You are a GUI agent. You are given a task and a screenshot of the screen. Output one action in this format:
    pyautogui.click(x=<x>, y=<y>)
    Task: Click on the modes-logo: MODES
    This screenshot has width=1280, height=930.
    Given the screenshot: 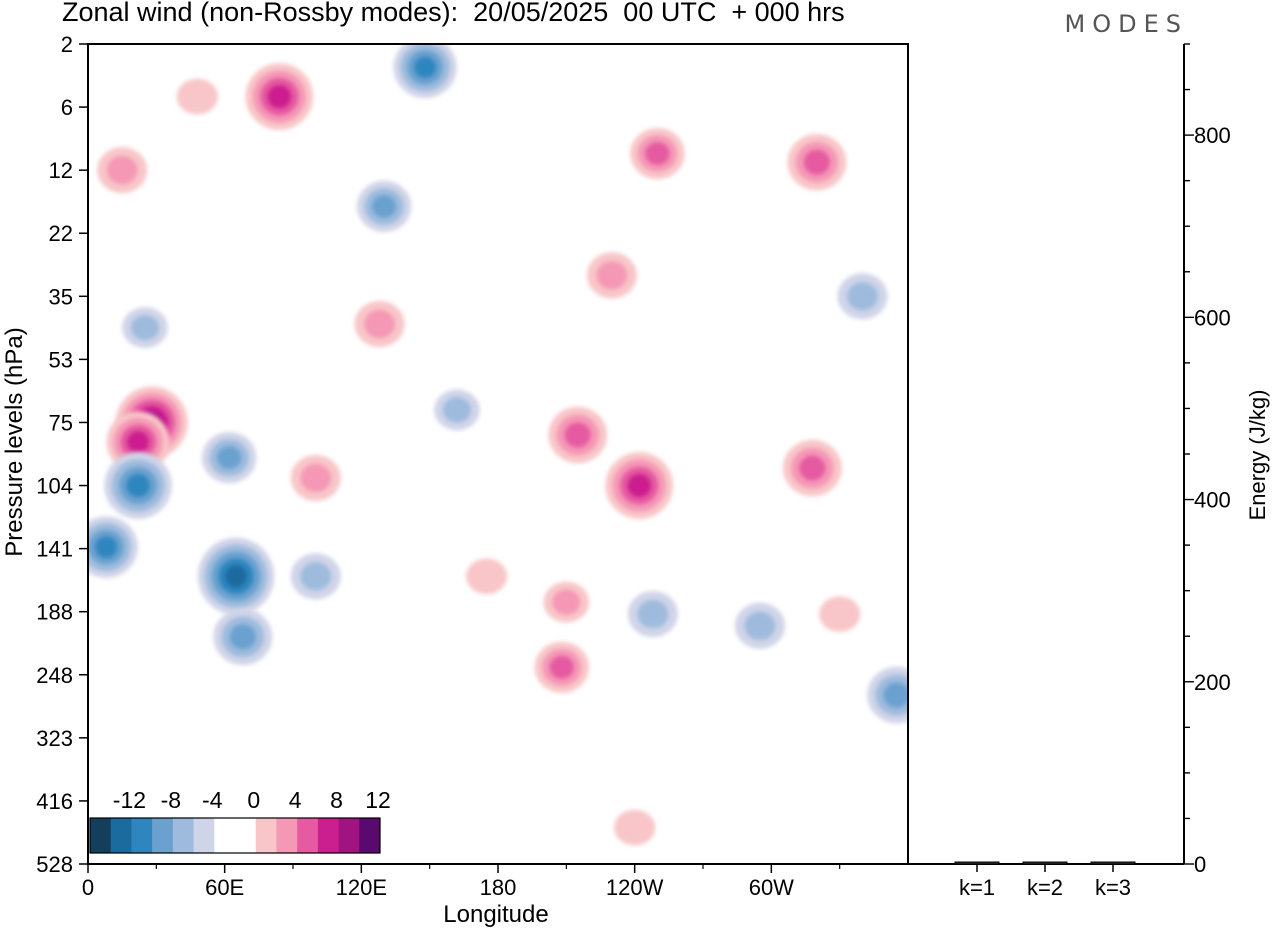 What is the action you would take?
    pyautogui.click(x=1126, y=24)
    